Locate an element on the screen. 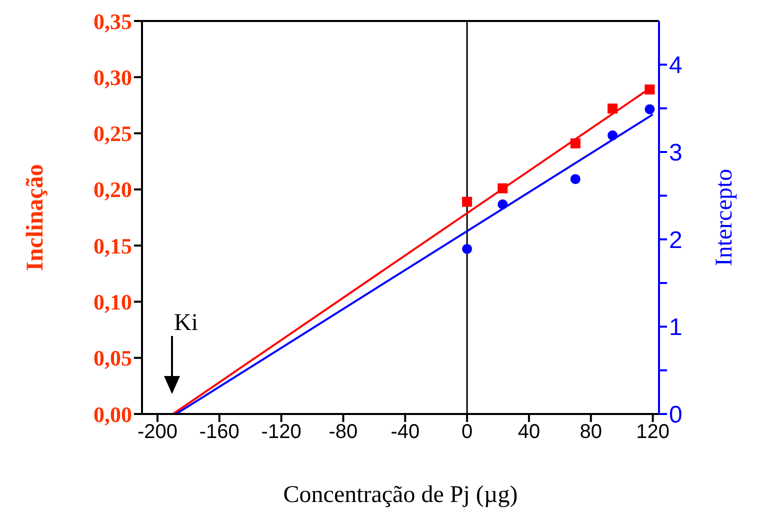 The image size is (761, 515). y-tick-label: 0,25 is located at coordinates (113, 133).